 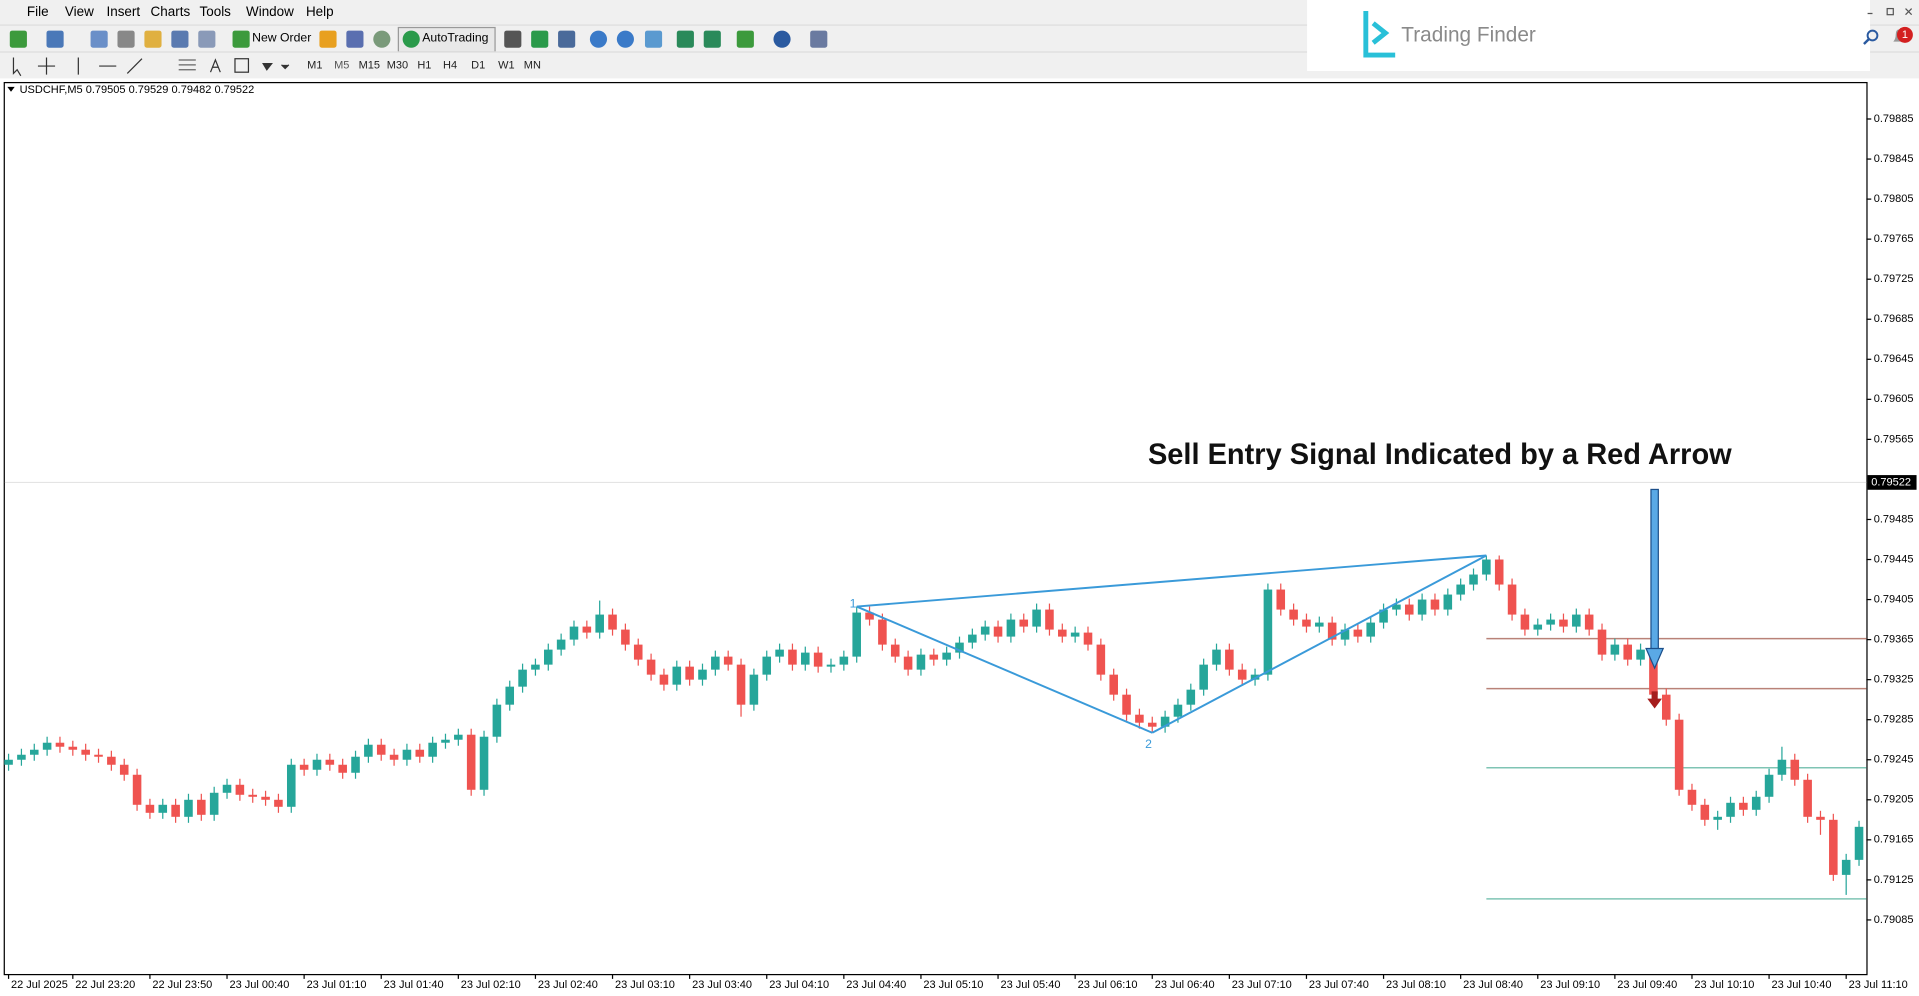 I want to click on new-order-button: New Order, so click(x=282, y=38).